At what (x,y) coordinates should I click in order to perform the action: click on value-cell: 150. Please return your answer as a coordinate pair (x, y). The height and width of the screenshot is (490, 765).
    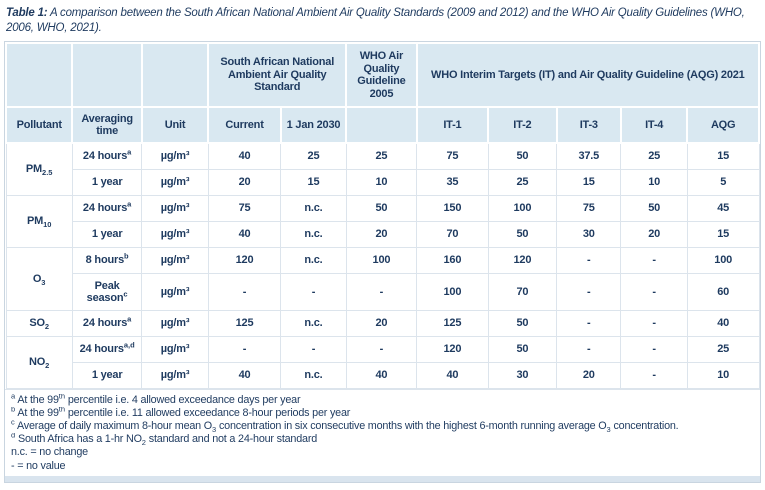
    Looking at the image, I should click on (452, 208).